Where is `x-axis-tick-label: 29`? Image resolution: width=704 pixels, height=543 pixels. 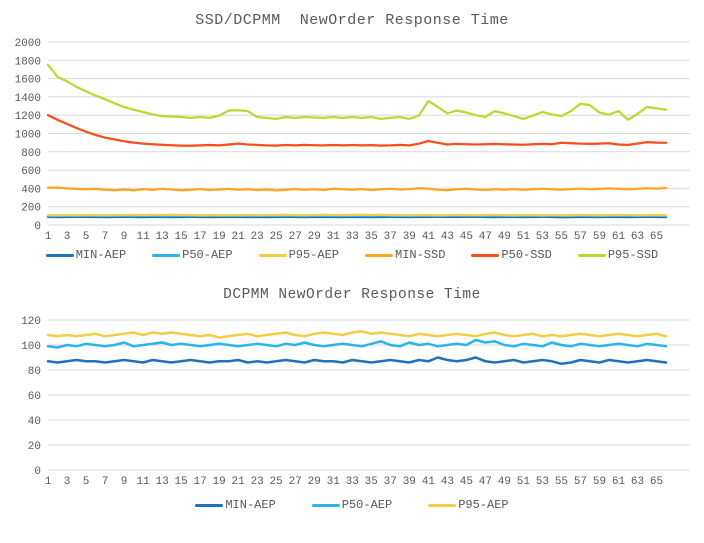
x-axis-tick-label: 29 is located at coordinates (314, 482).